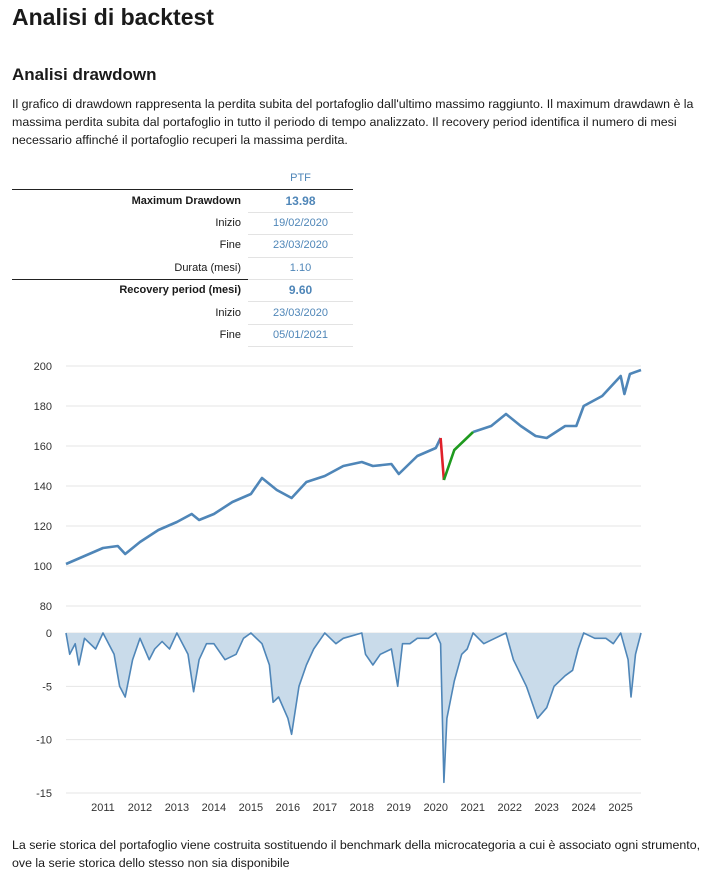 This screenshot has height=872, width=706. Describe the element at coordinates (207, 267) in the screenshot. I see `row-label: Durata (mesi)` at that location.